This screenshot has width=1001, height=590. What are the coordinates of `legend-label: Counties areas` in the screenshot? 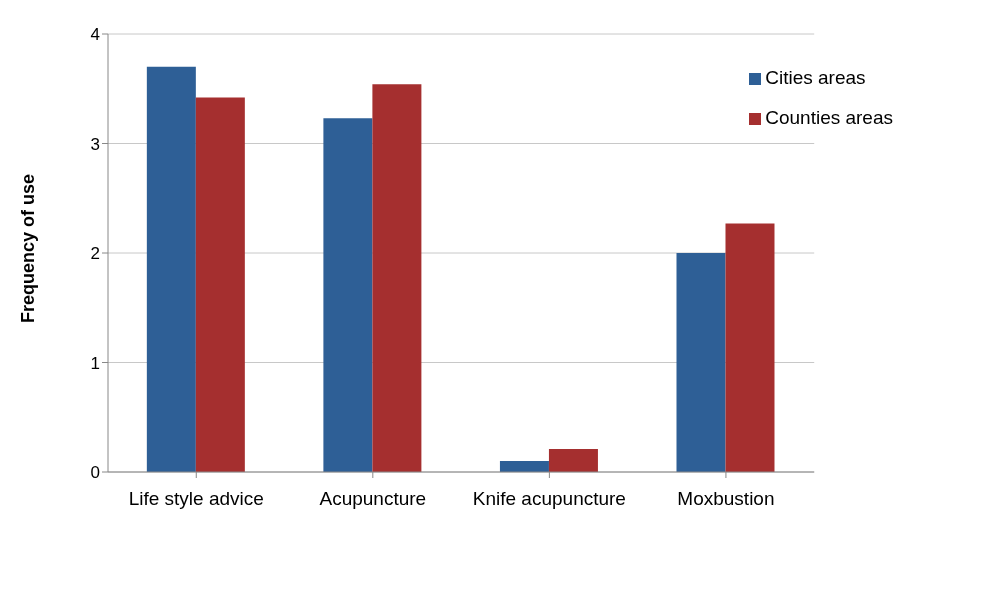 It's located at (829, 117).